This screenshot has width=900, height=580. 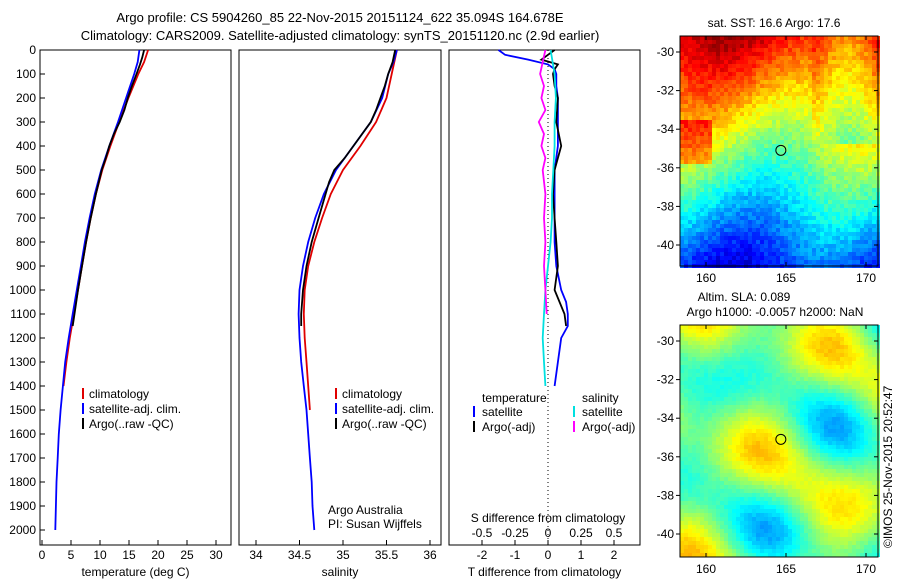 I want to click on y-tick-label: 500, so click(x=26, y=170).